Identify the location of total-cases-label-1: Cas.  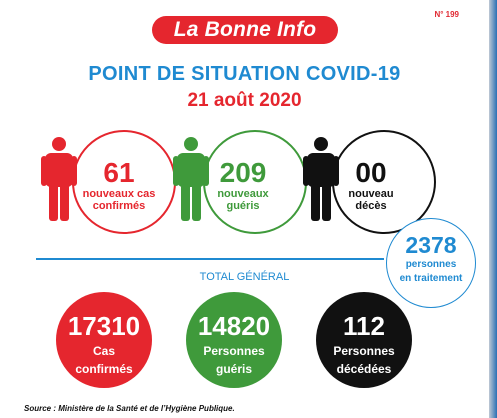
(103, 351).